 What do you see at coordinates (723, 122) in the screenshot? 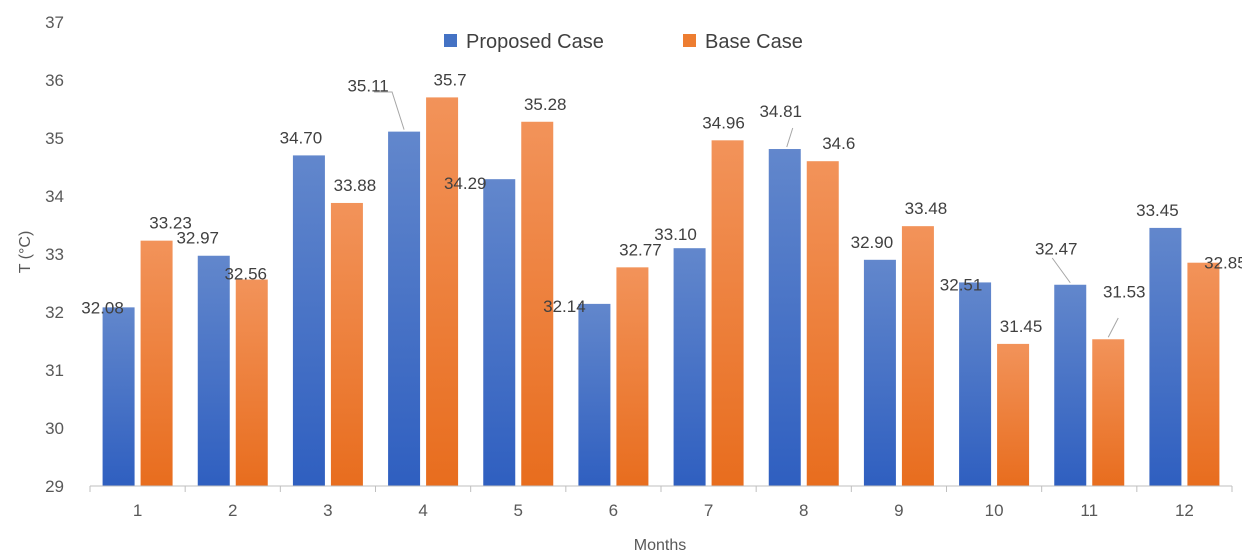
I see `data-label-base: 34.96` at bounding box center [723, 122].